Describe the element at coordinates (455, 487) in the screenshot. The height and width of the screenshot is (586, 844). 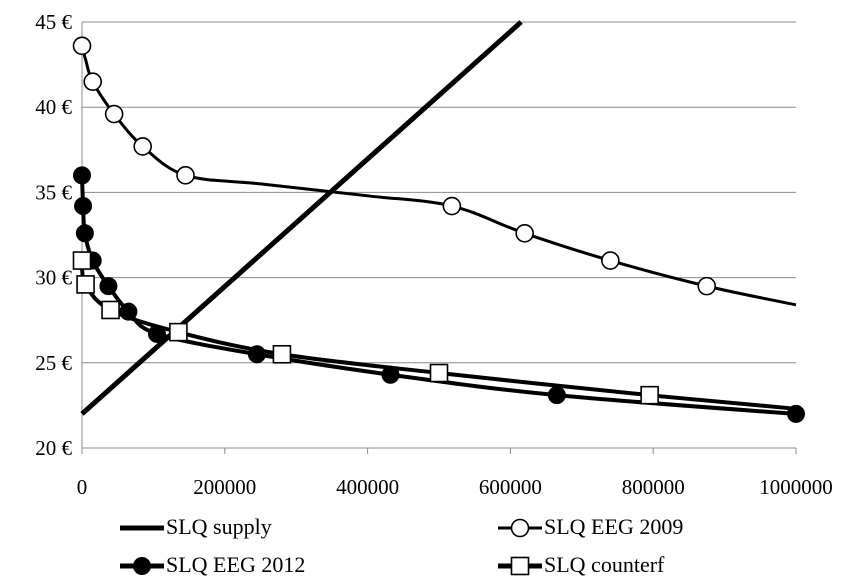
I see `x-tick-labels: 0 200000 400000 600000 800000 1000000` at that location.